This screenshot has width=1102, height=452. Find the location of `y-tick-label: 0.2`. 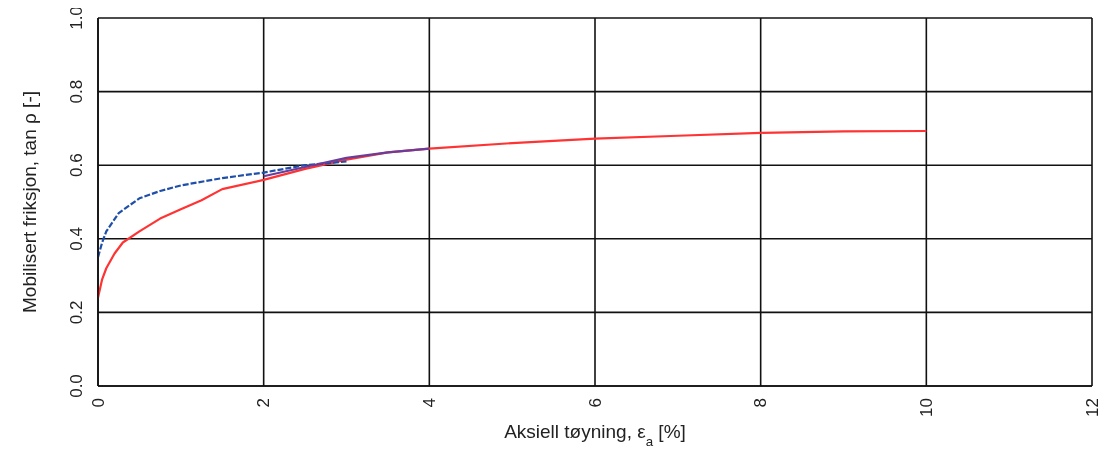

y-tick-label: 0.2 is located at coordinates (76, 312).